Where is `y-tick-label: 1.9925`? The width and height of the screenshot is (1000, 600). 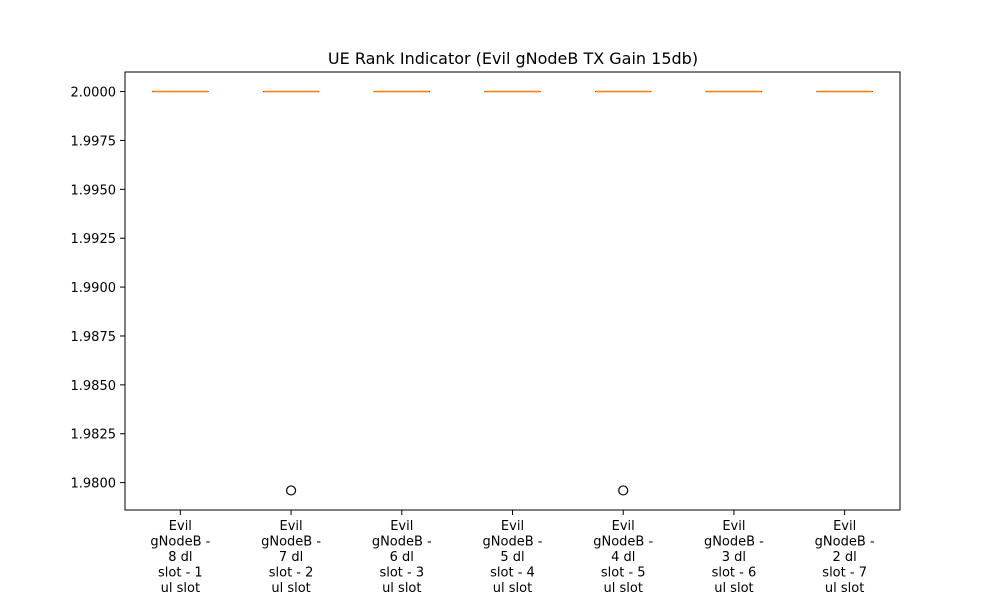 y-tick-label: 1.9925 is located at coordinates (94, 239).